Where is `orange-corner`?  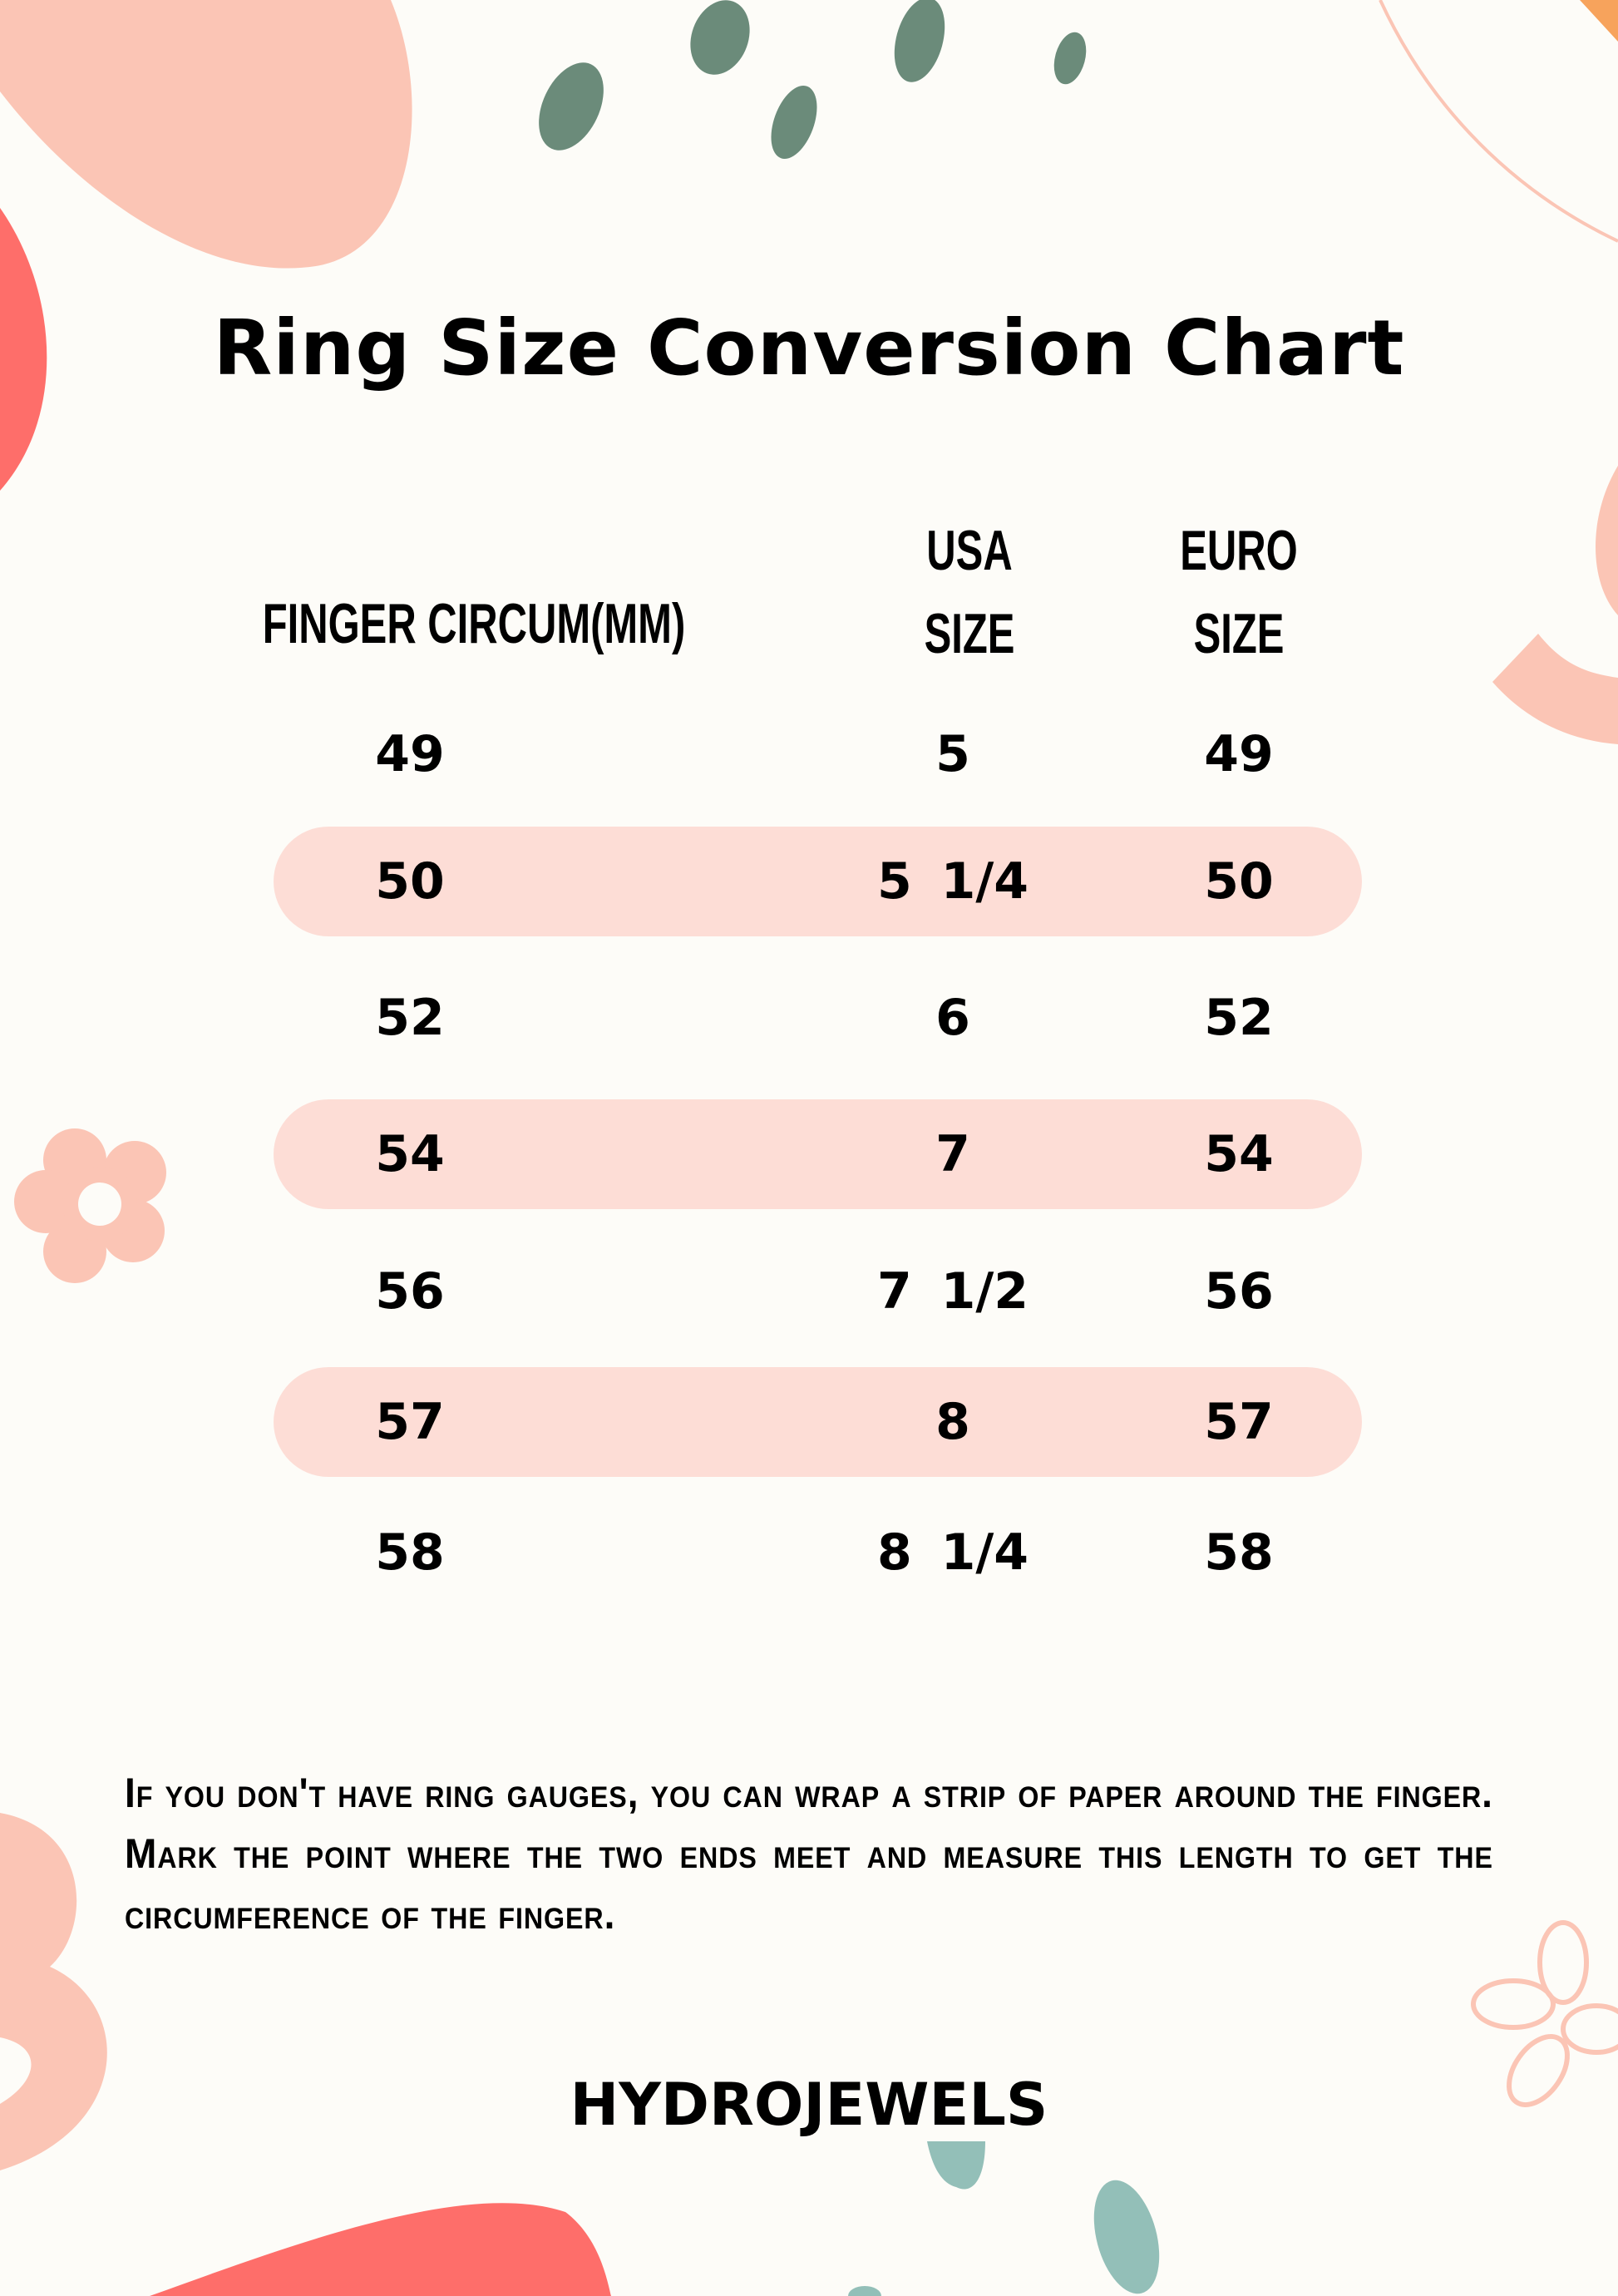 orange-corner is located at coordinates (1599, 21).